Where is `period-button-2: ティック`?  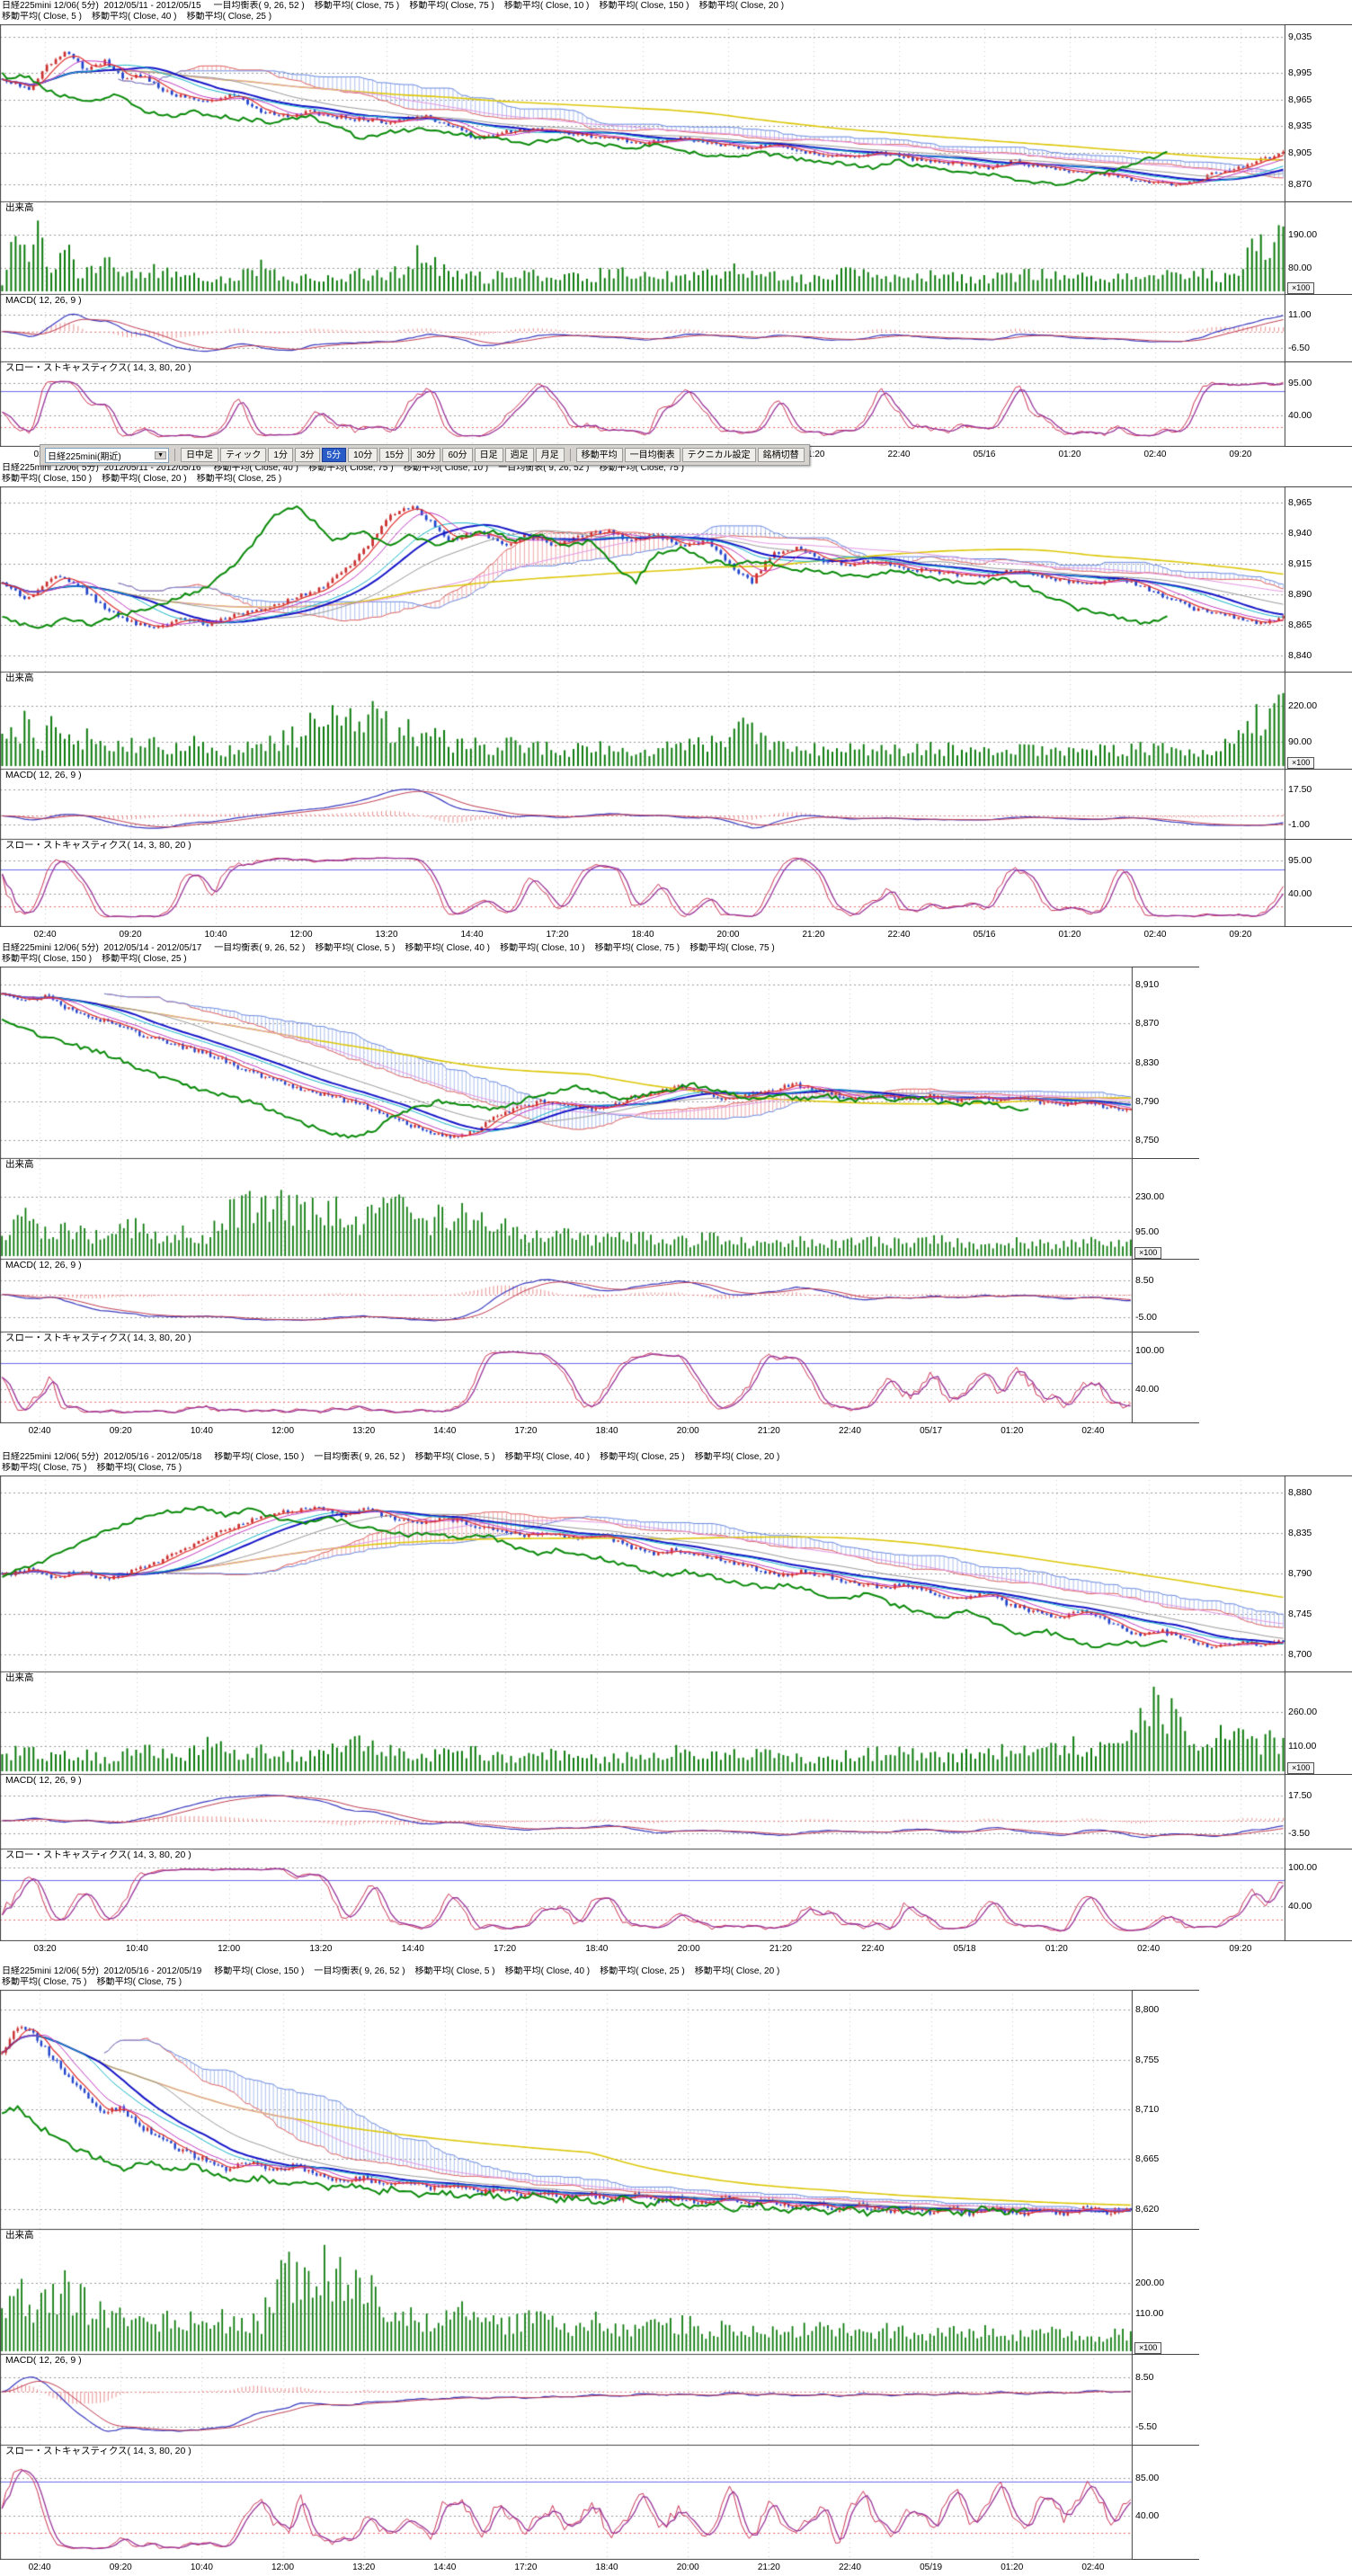 period-button-2: ティック is located at coordinates (243, 455).